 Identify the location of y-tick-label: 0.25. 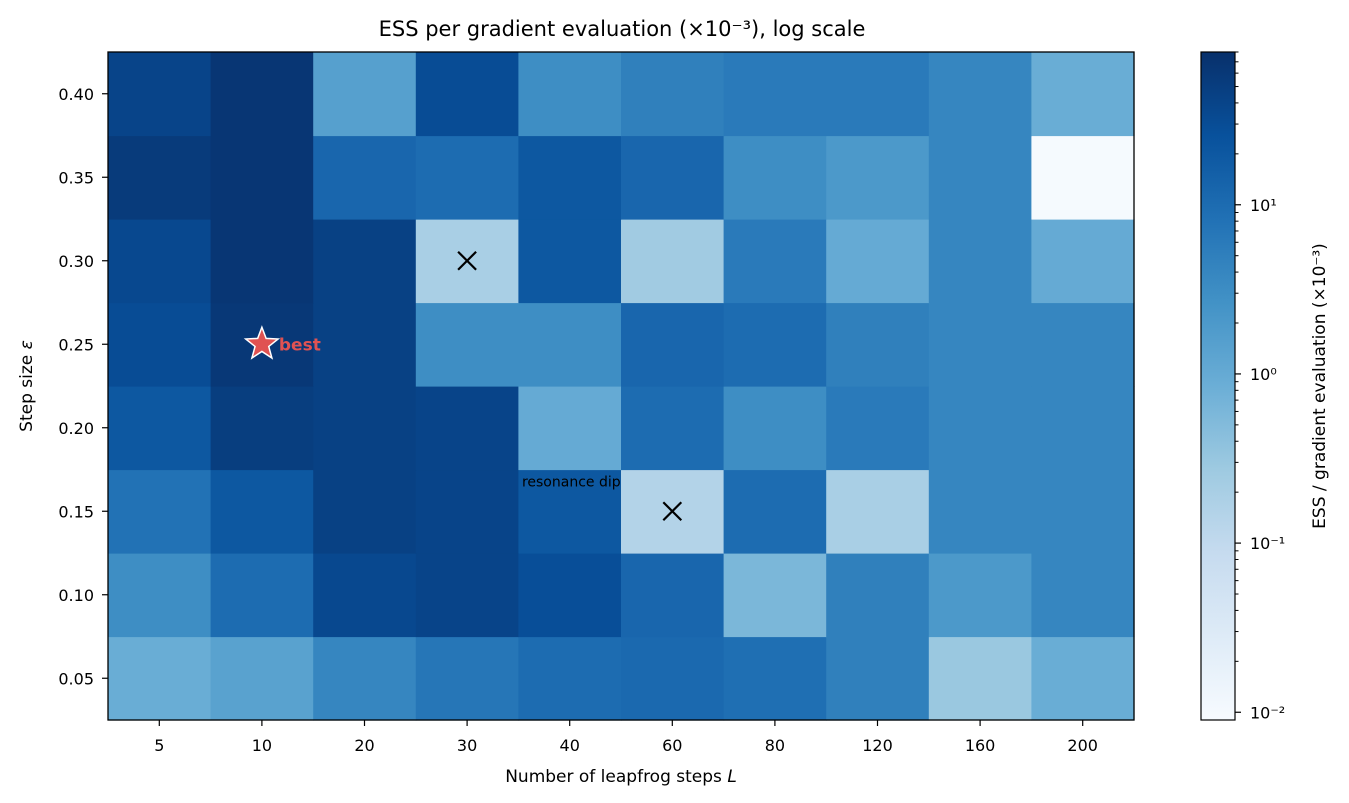
(76, 344).